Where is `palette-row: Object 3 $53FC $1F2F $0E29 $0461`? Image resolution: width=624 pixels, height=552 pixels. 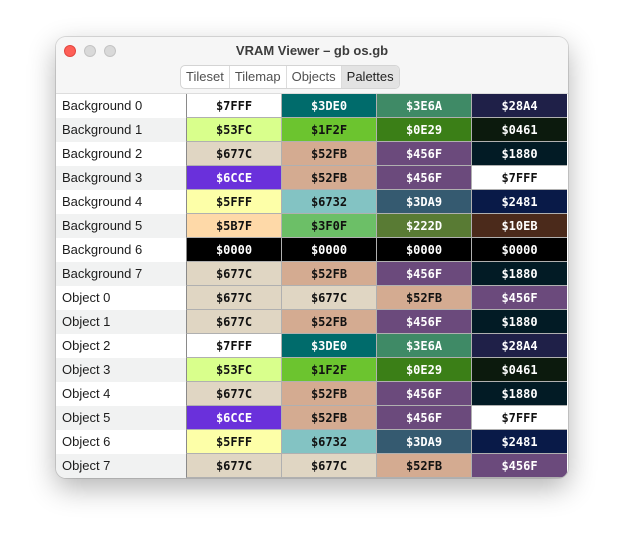
palette-row: Object 3 $53FC $1F2F $0E29 $0461 is located at coordinates (312, 370).